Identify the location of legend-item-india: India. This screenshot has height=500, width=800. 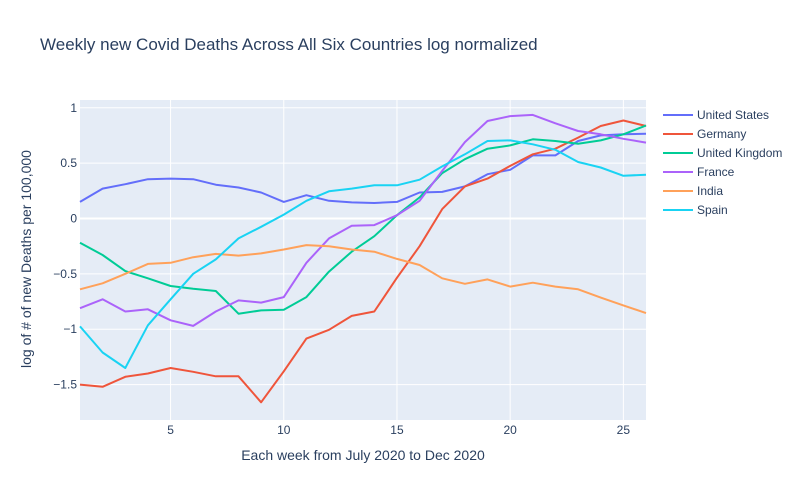
(693, 191).